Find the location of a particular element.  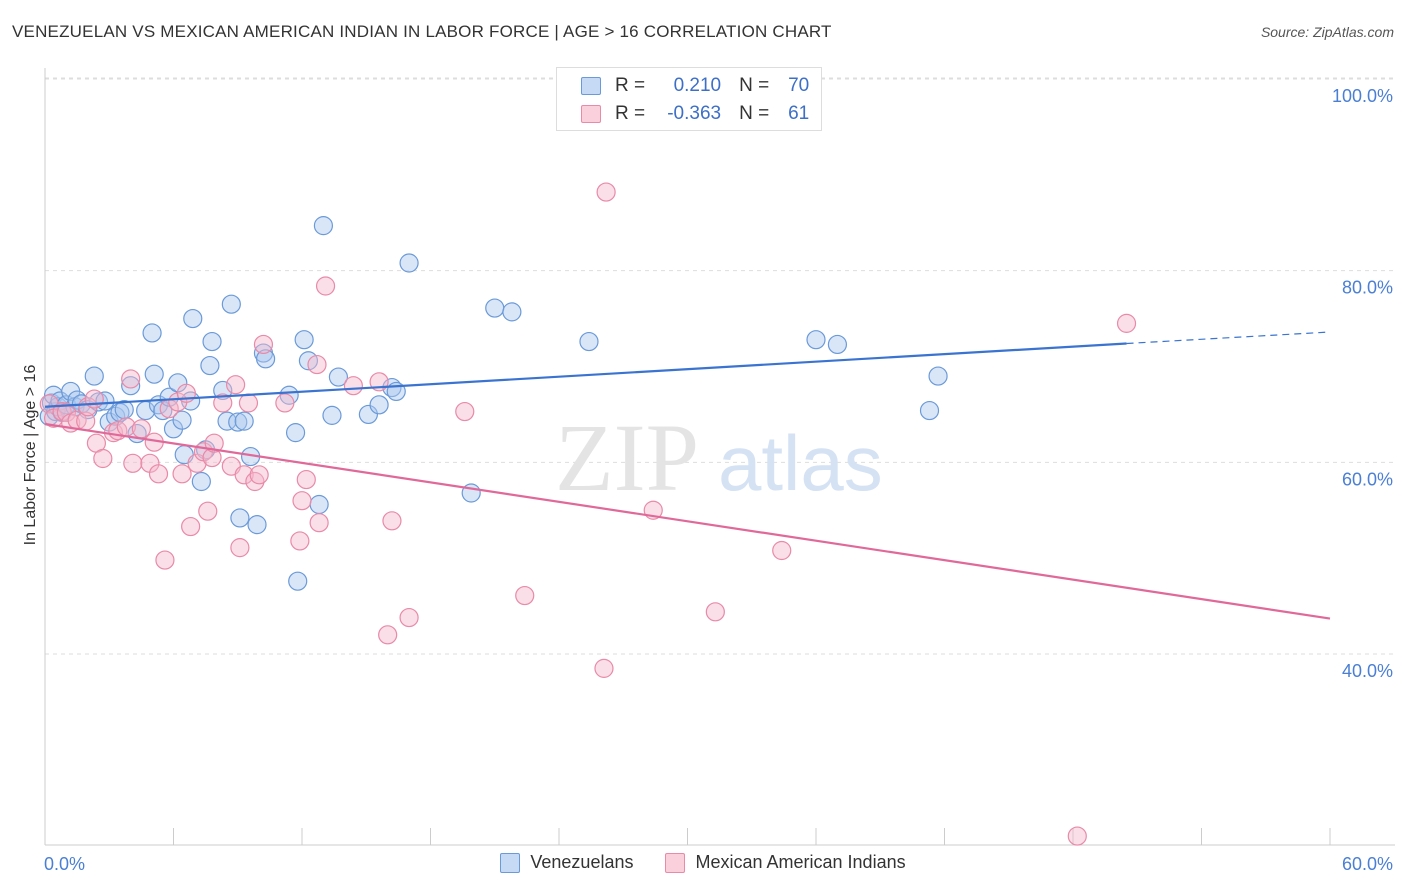

legend-item-venezuelans: Venezuelans is located at coordinates (566, 862).